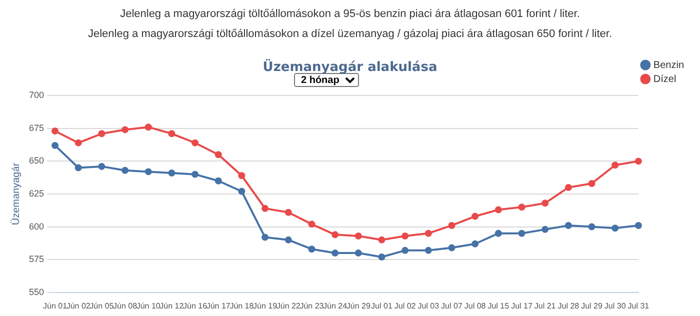  Describe the element at coordinates (668, 65) in the screenshot. I see `legend-label: Benzin` at that location.